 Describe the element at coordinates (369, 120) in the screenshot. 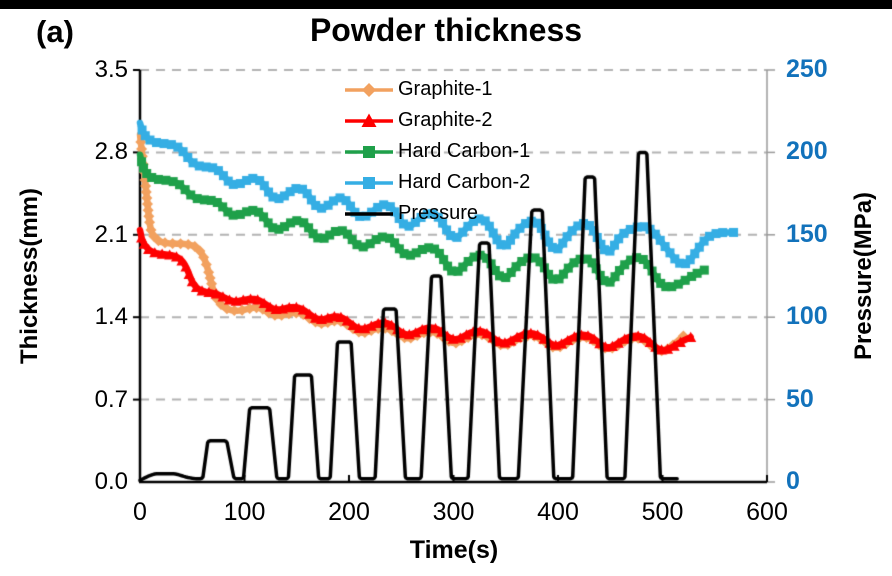

I see `legend-marker-triangle-icon` at that location.